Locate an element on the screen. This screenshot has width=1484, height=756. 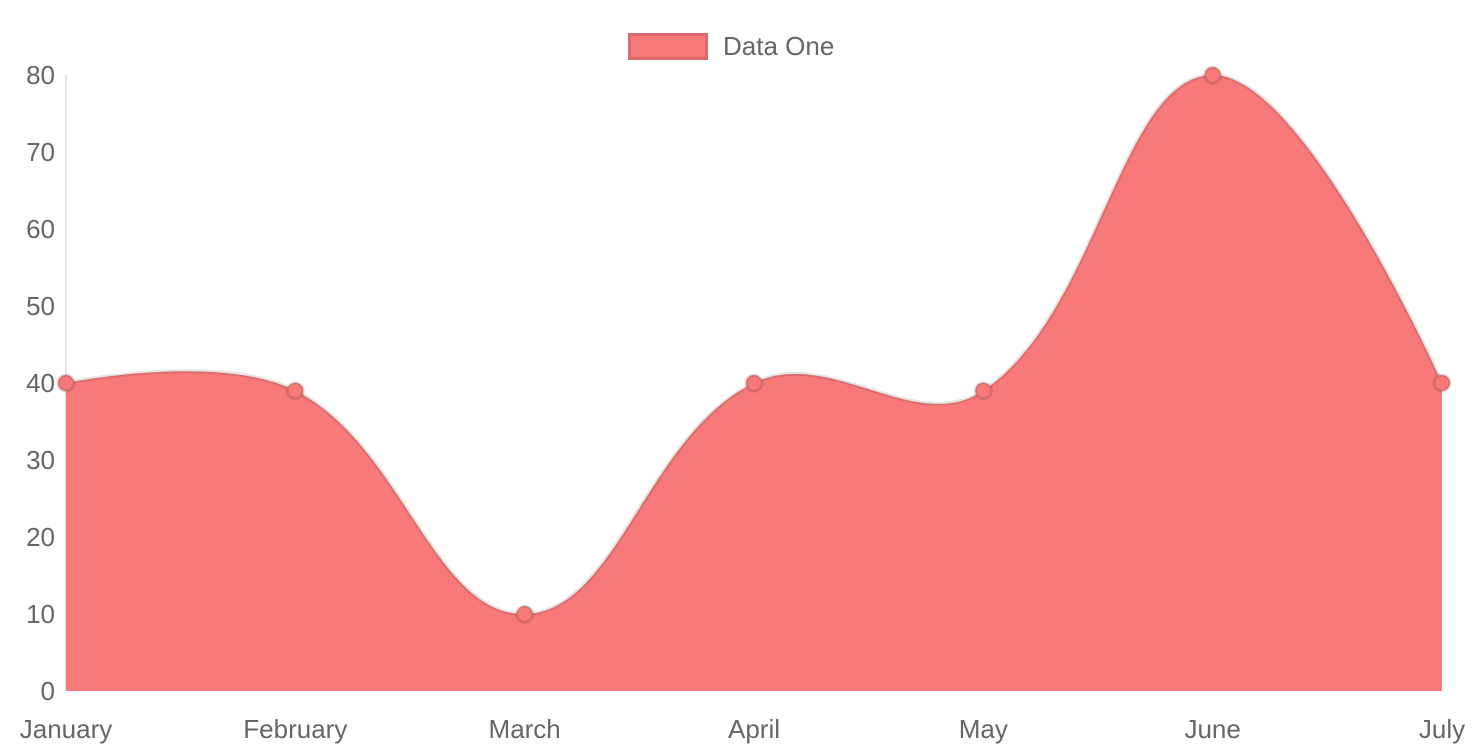
x-tick-label-april: April is located at coordinates (754, 729).